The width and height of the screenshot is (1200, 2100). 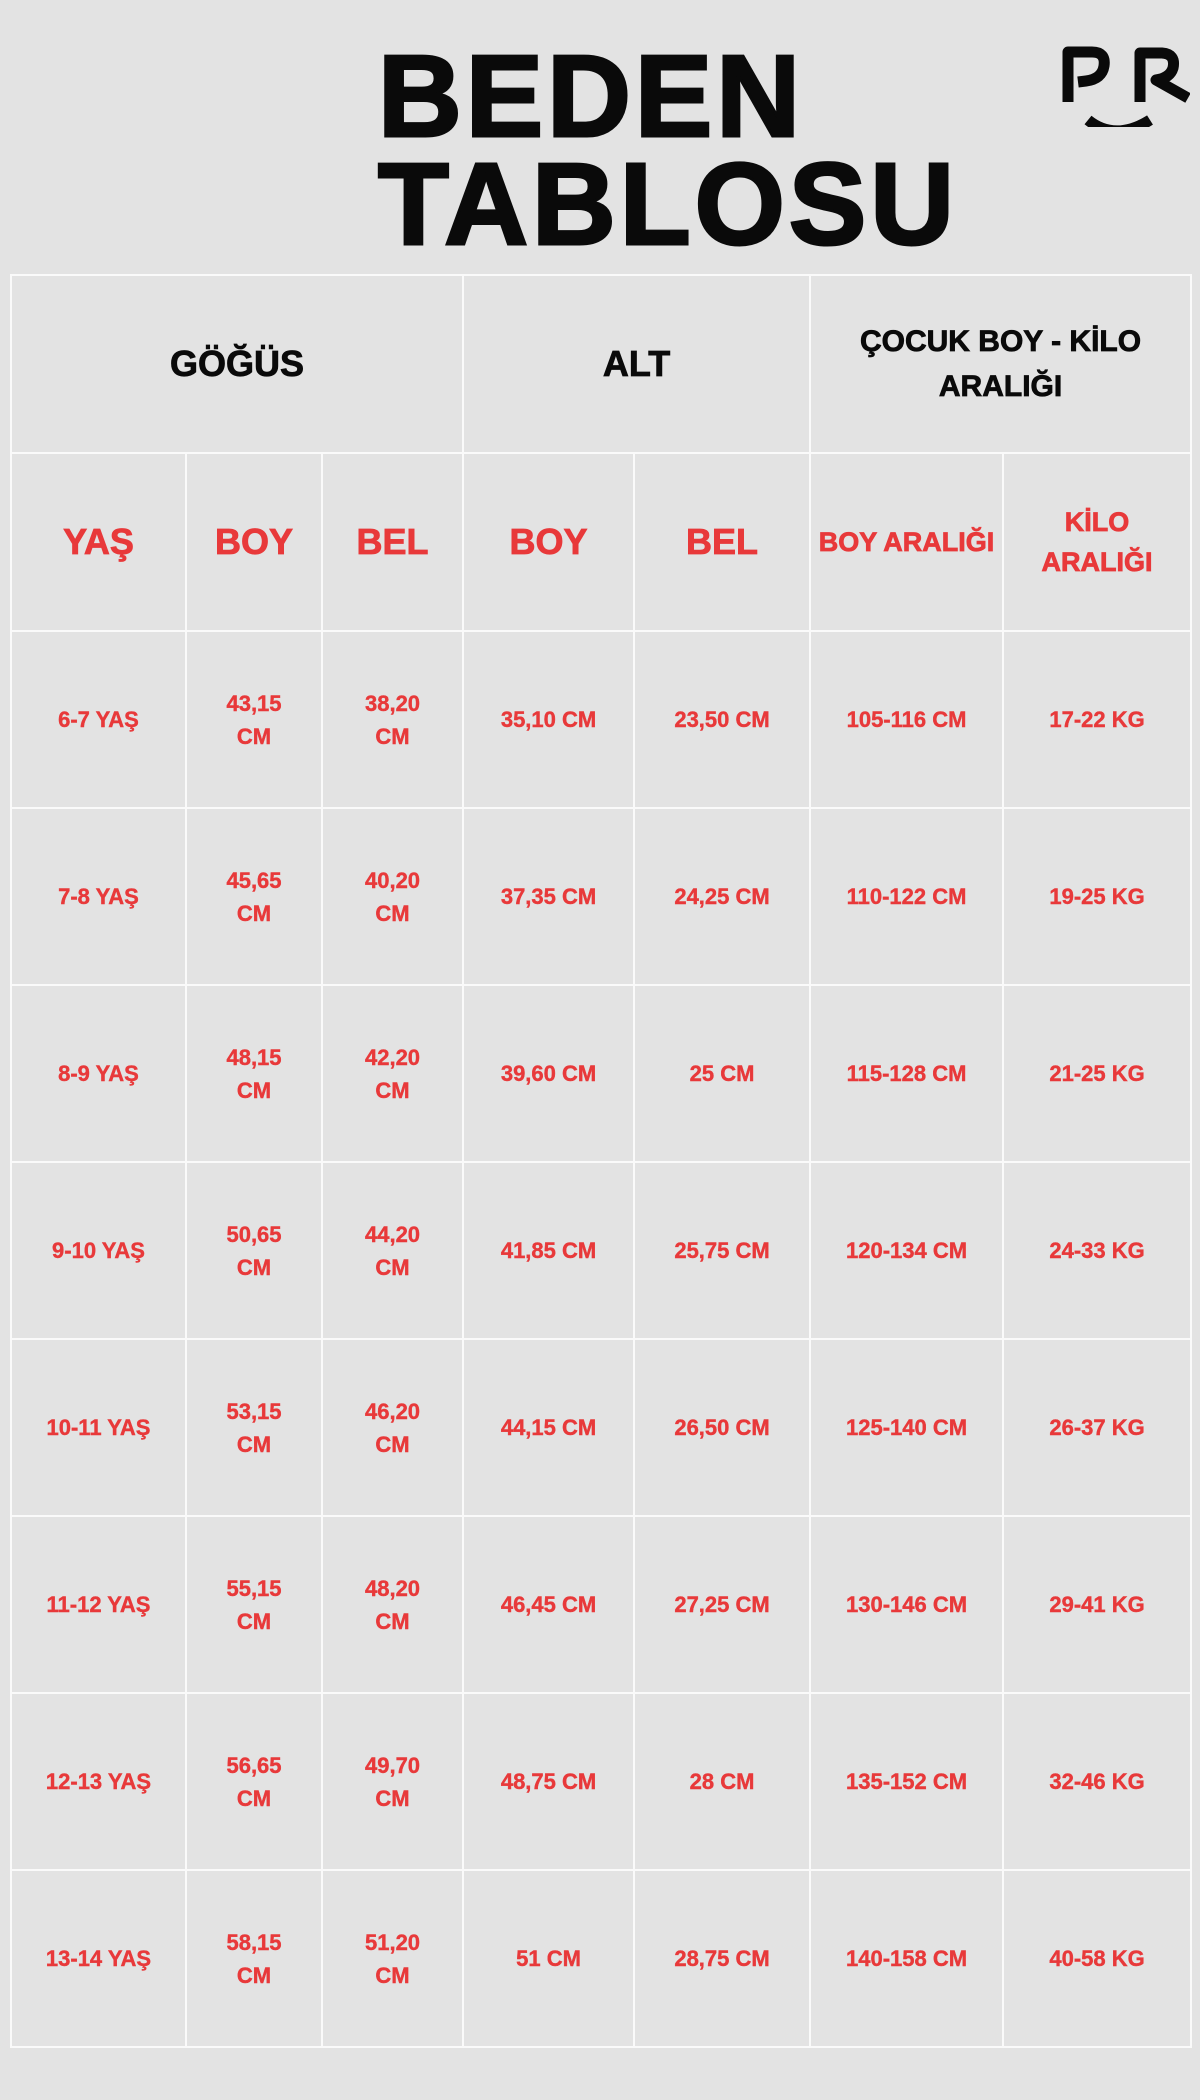 I want to click on cell-gogus-bel: 51,20 CM, so click(x=392, y=1958).